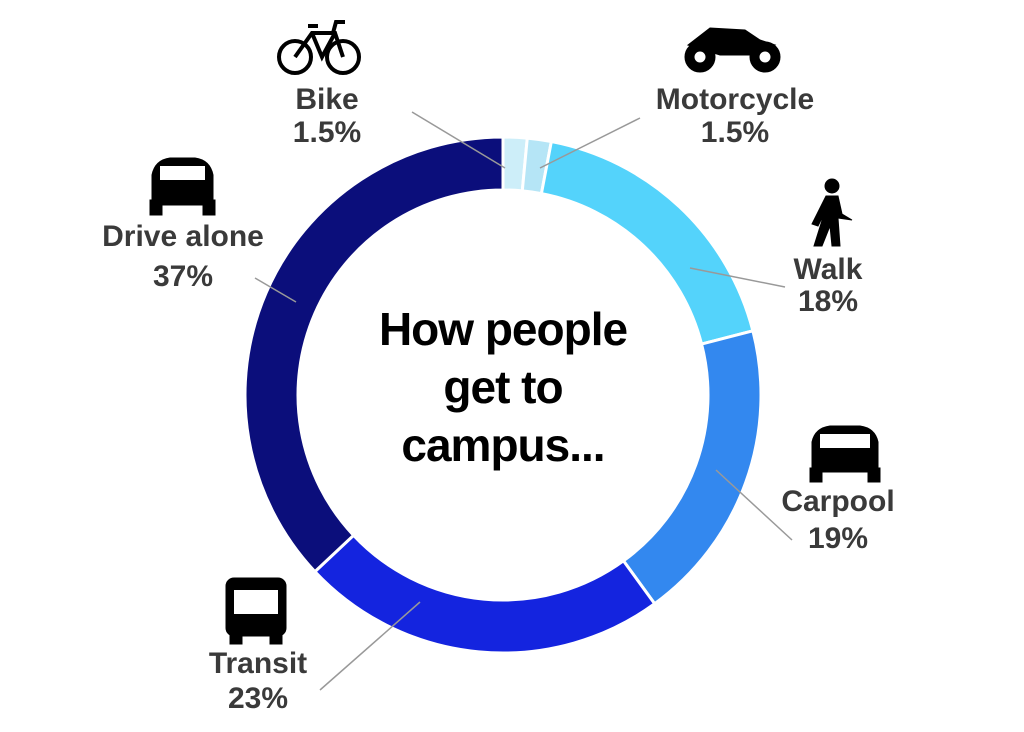 This screenshot has height=732, width=1024. What do you see at coordinates (828, 269) in the screenshot?
I see `category-label: Walk` at bounding box center [828, 269].